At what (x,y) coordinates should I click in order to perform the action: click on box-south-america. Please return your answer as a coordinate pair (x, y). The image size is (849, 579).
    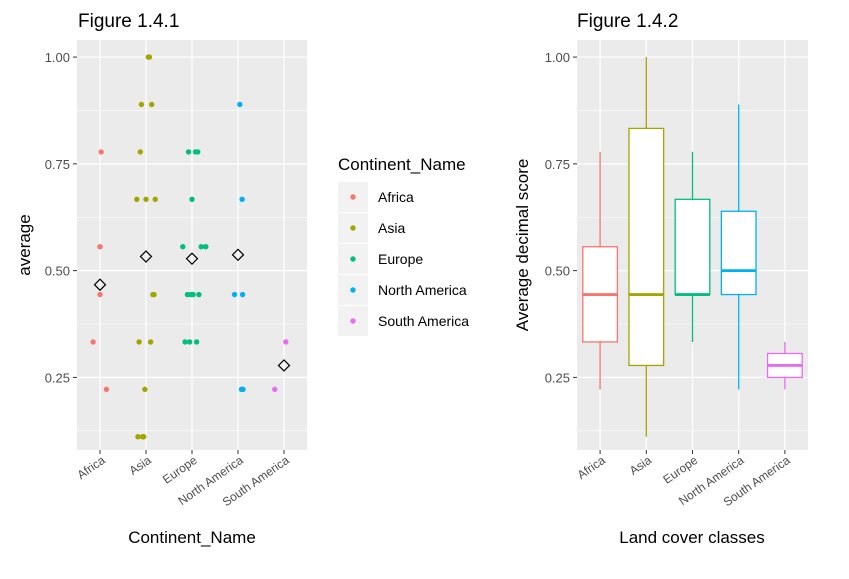
    Looking at the image, I should click on (784, 365).